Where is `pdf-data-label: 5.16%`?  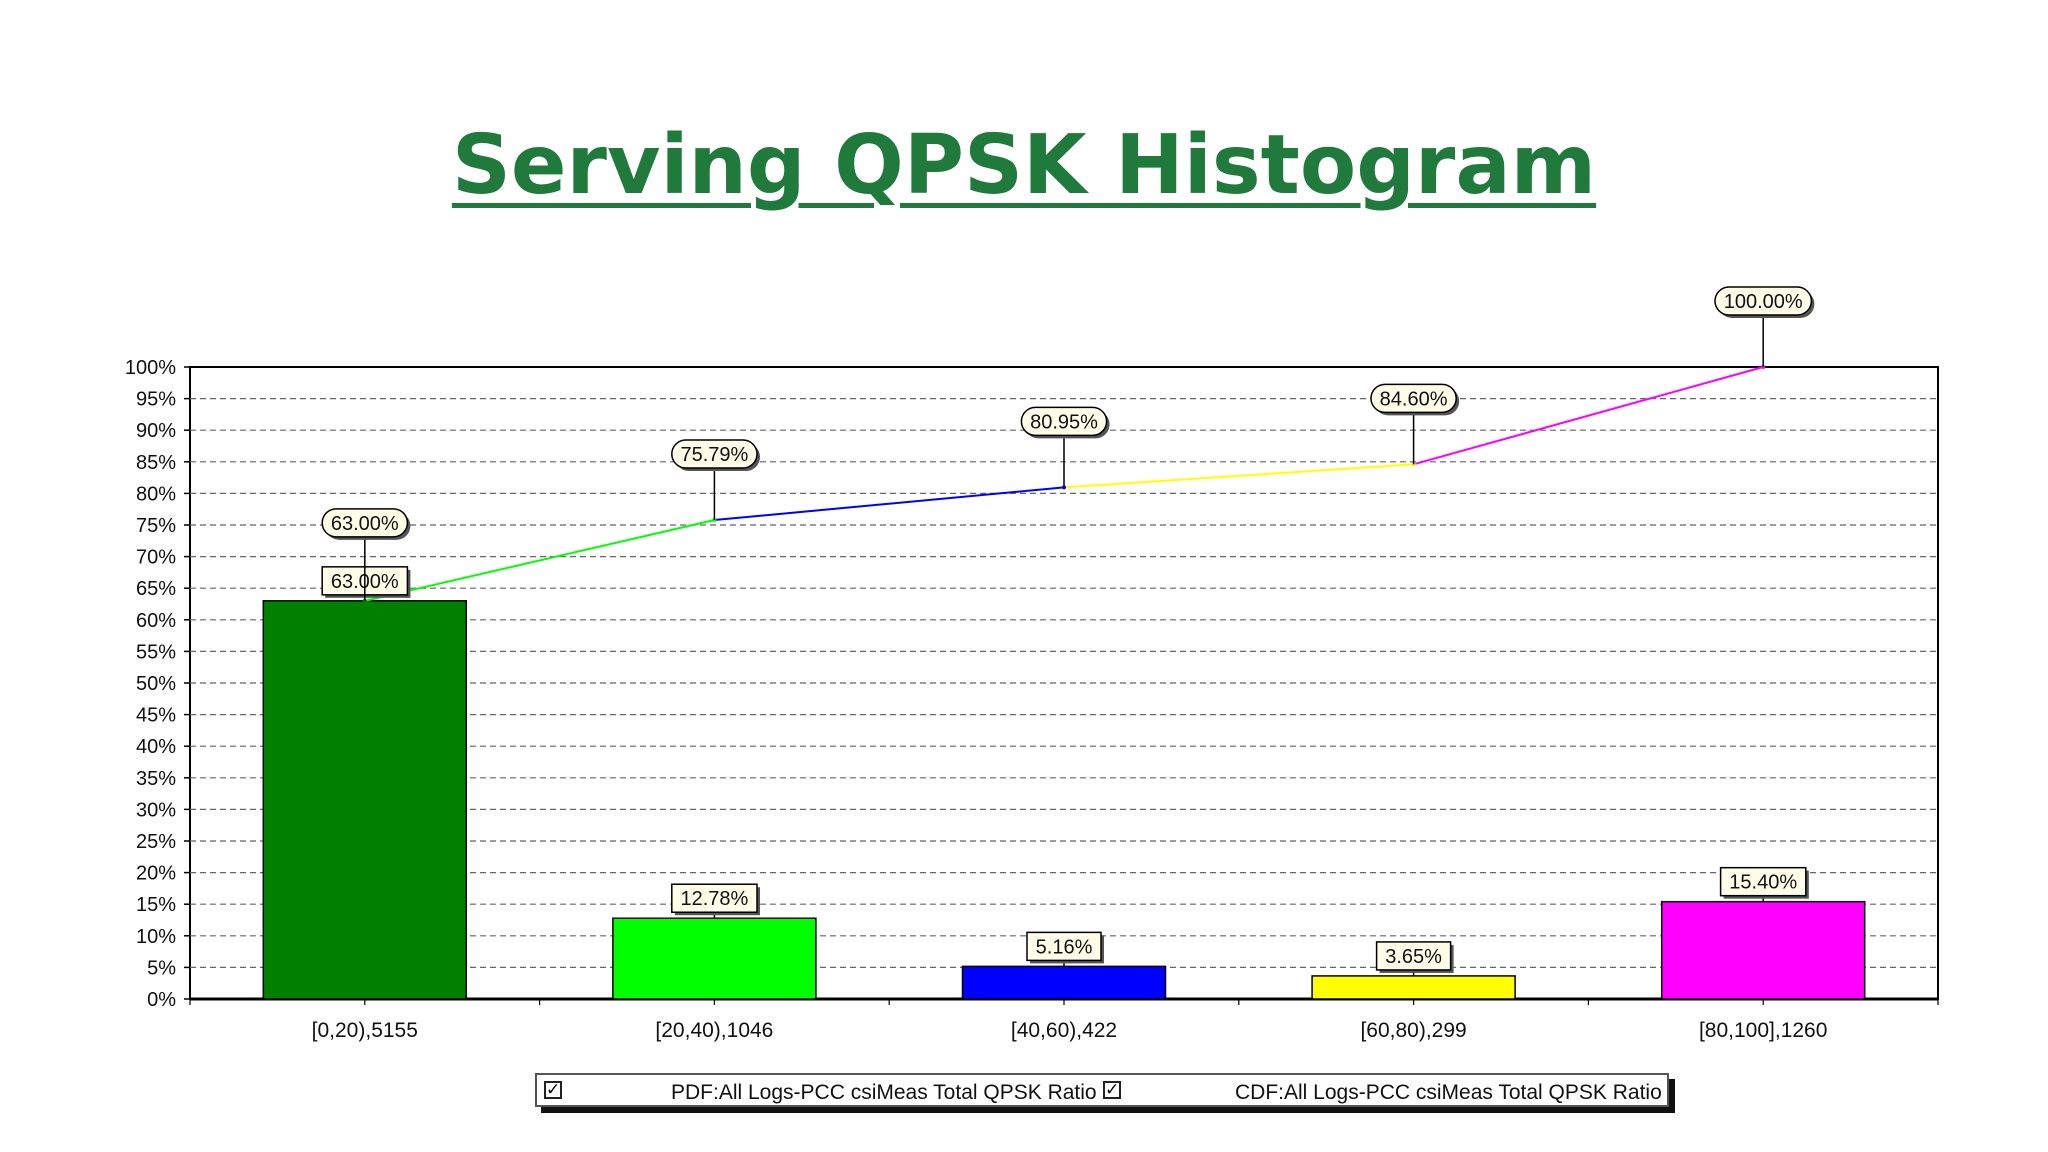 pdf-data-label: 5.16% is located at coordinates (1064, 947).